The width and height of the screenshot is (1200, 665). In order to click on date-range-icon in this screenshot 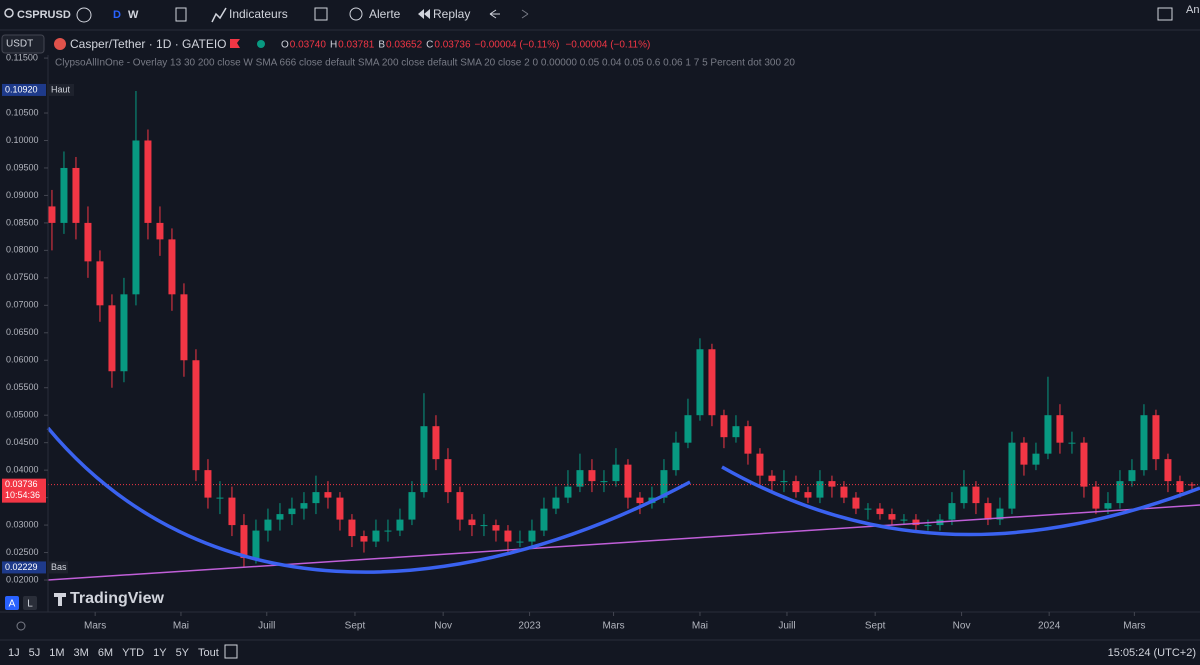, I will do `click(231, 651)`.